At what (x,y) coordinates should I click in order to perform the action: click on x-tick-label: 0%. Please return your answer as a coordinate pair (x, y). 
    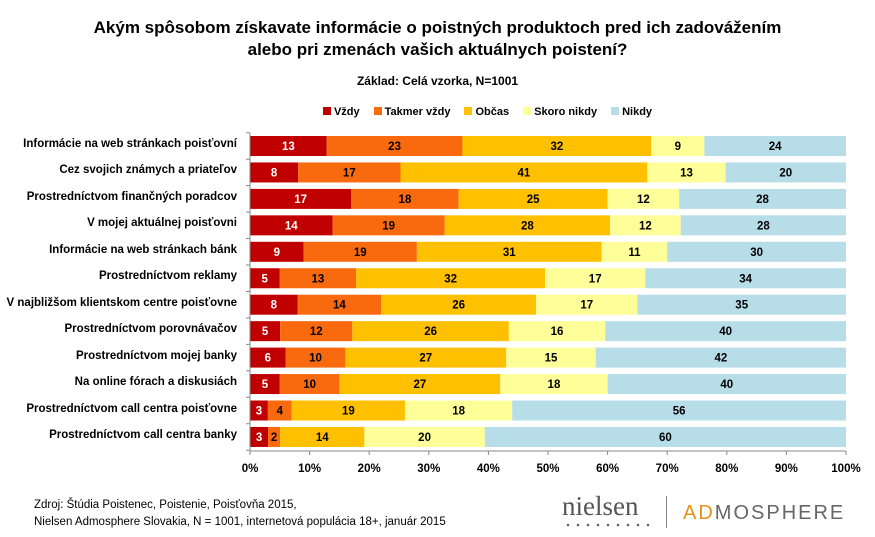
    Looking at the image, I should click on (250, 469).